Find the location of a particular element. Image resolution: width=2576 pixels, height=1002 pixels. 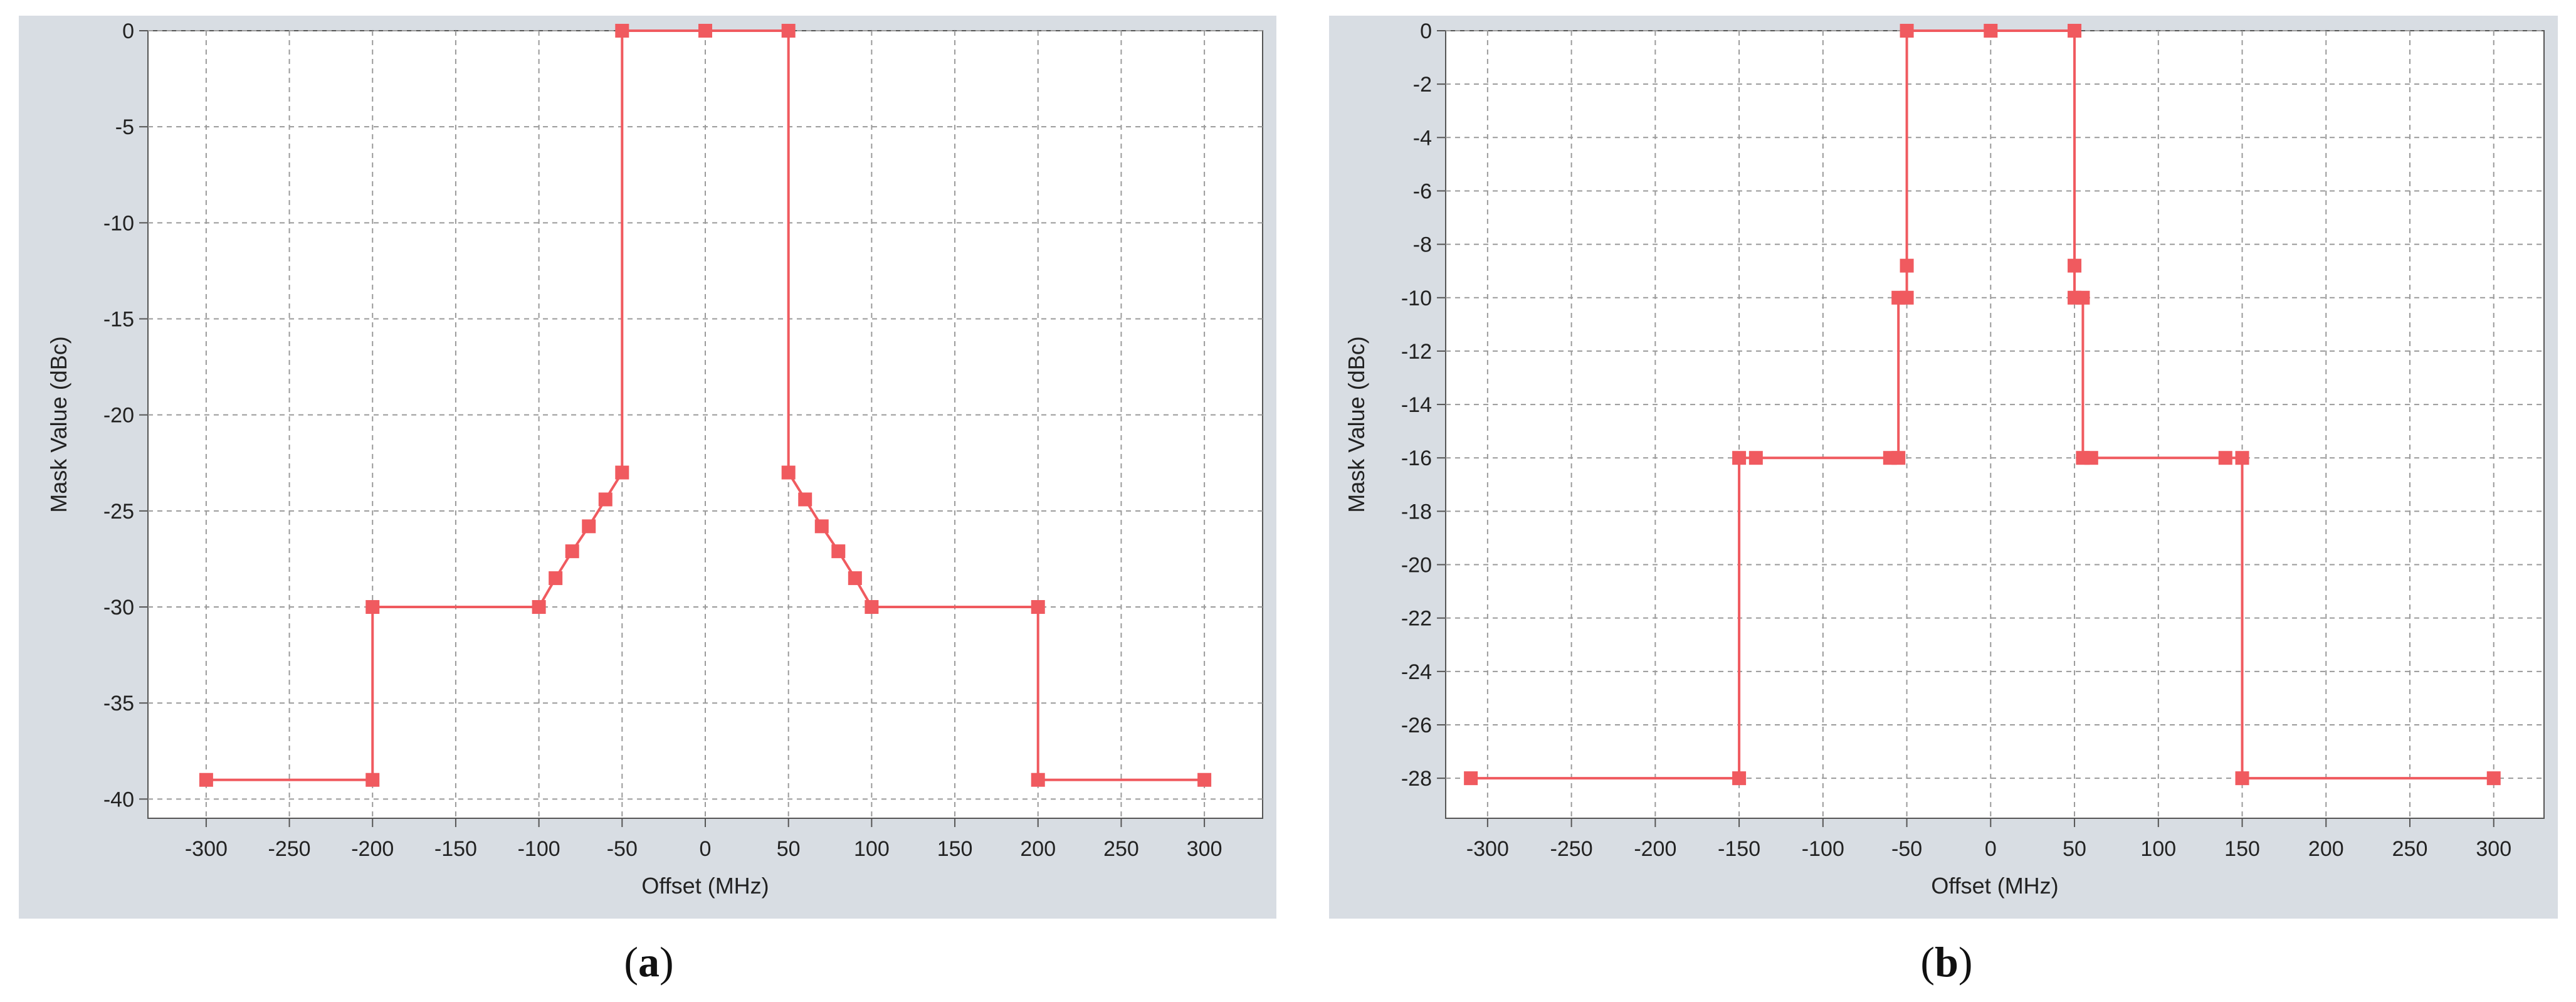

y-tick-label: -35 is located at coordinates (118, 703).